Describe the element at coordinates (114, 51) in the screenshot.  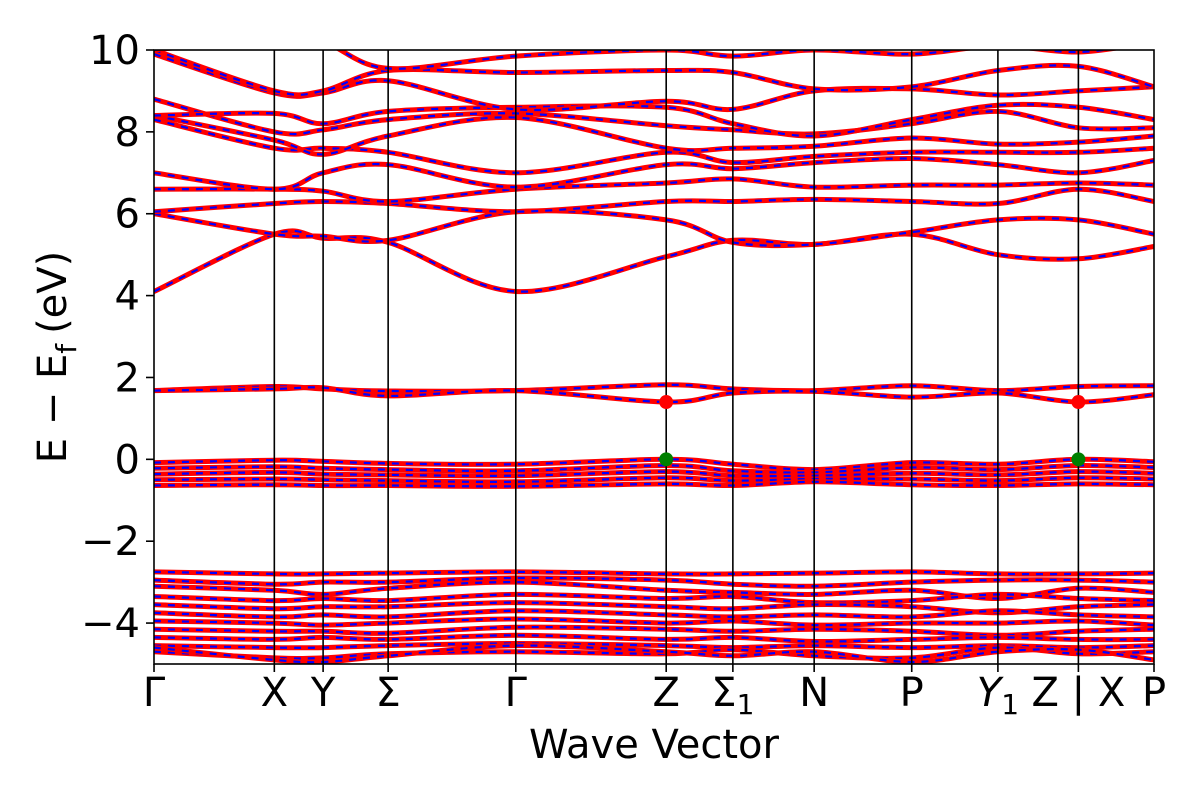
I see `y-tick-label: 10` at that location.